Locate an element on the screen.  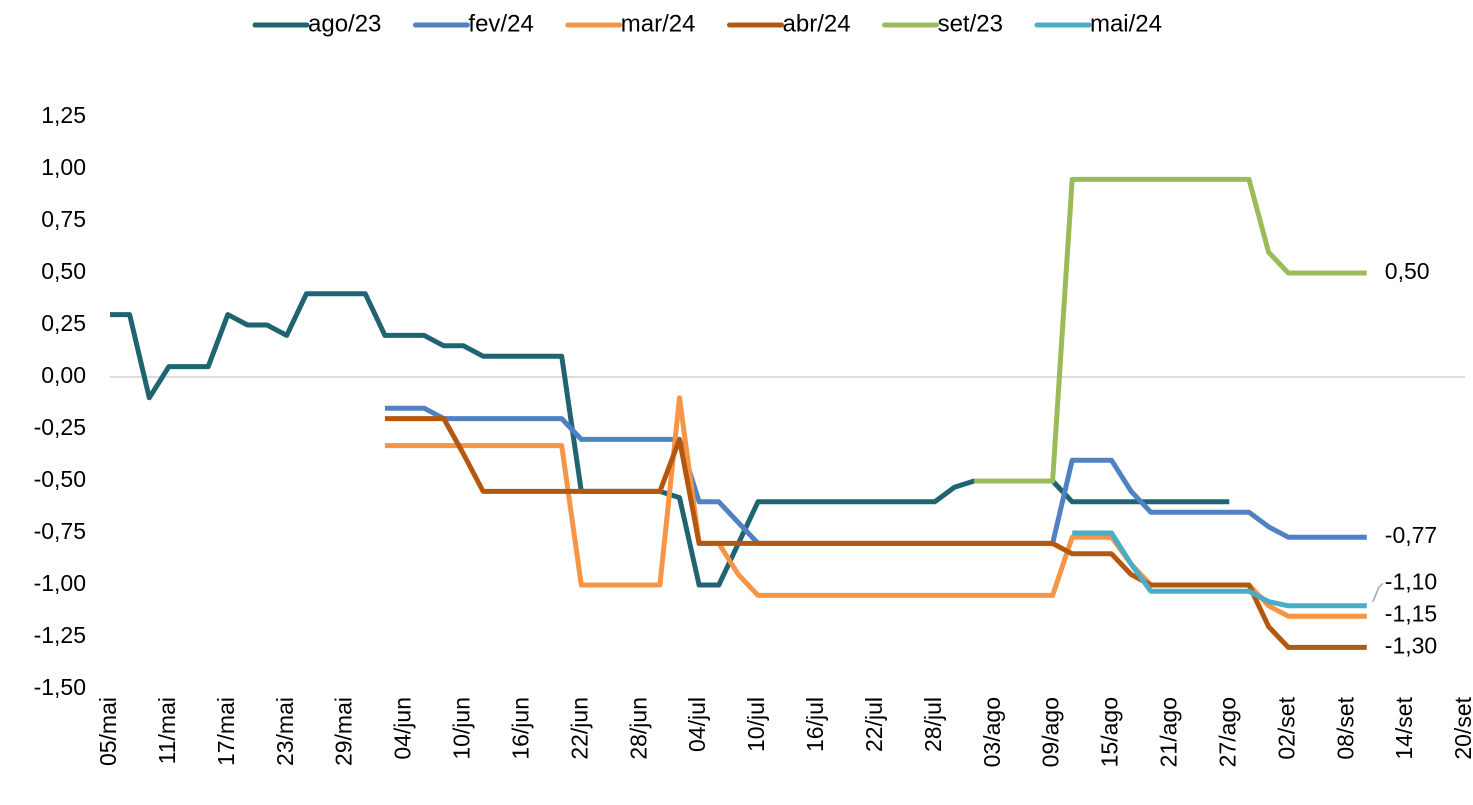
y-tick-label: 1,00 is located at coordinates (63, 167).